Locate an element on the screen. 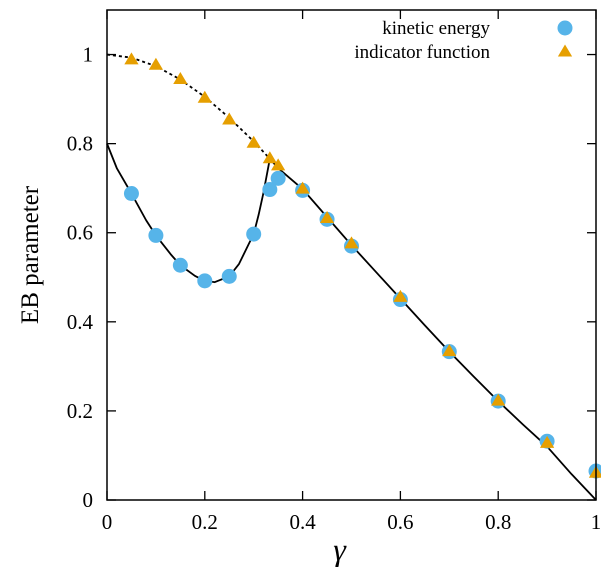 The width and height of the screenshot is (601, 576). legend: kinetic energy indicator function is located at coordinates (463, 40).